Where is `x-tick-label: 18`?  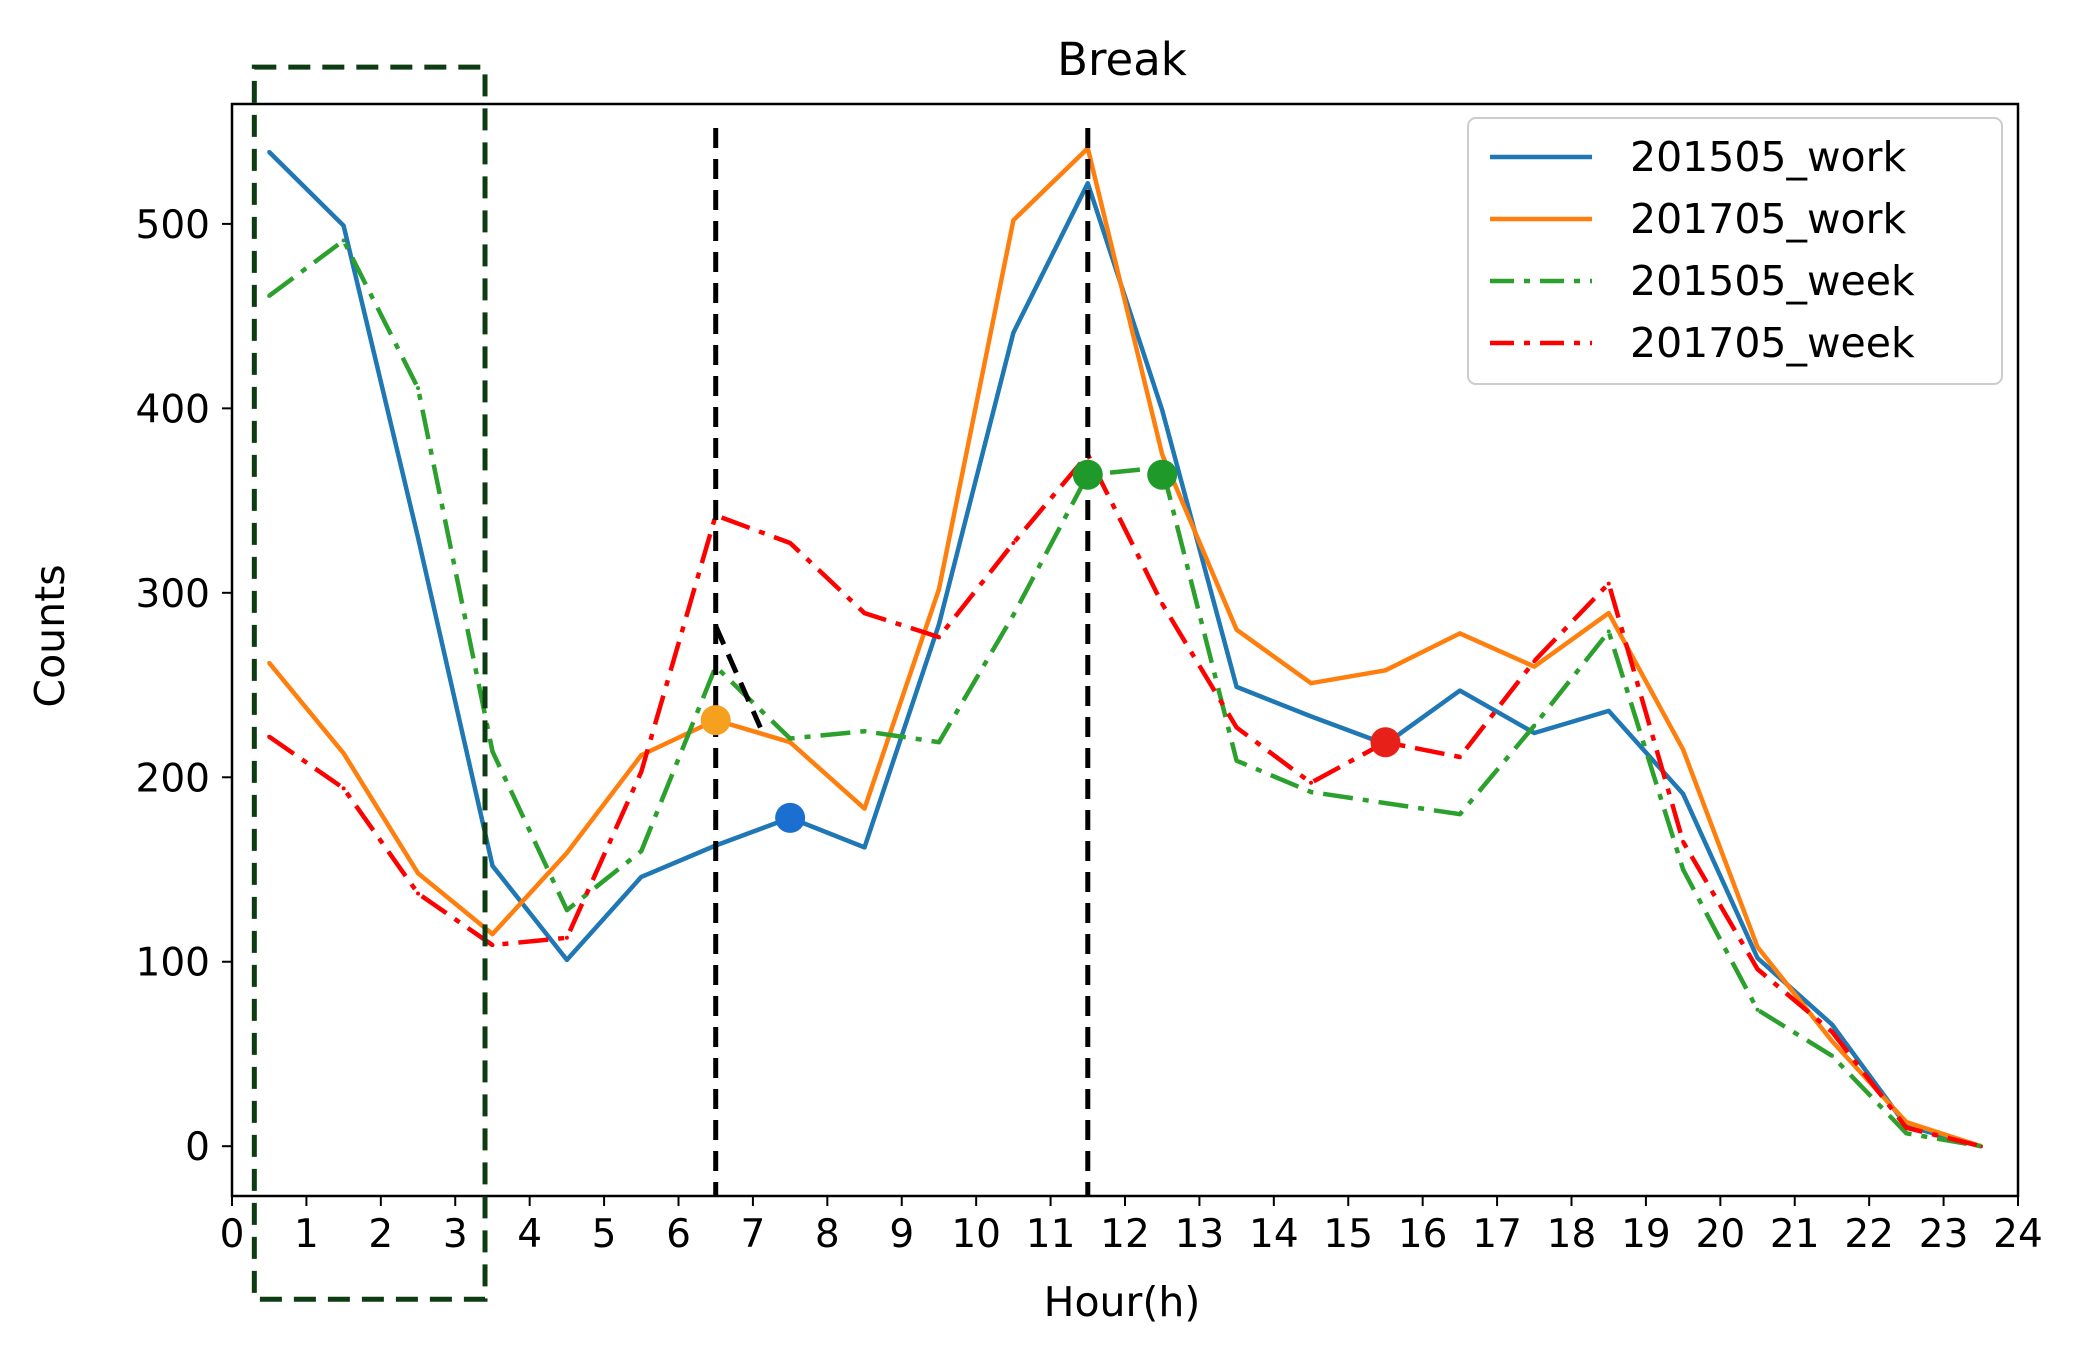 x-tick-label: 18 is located at coordinates (1572, 1234).